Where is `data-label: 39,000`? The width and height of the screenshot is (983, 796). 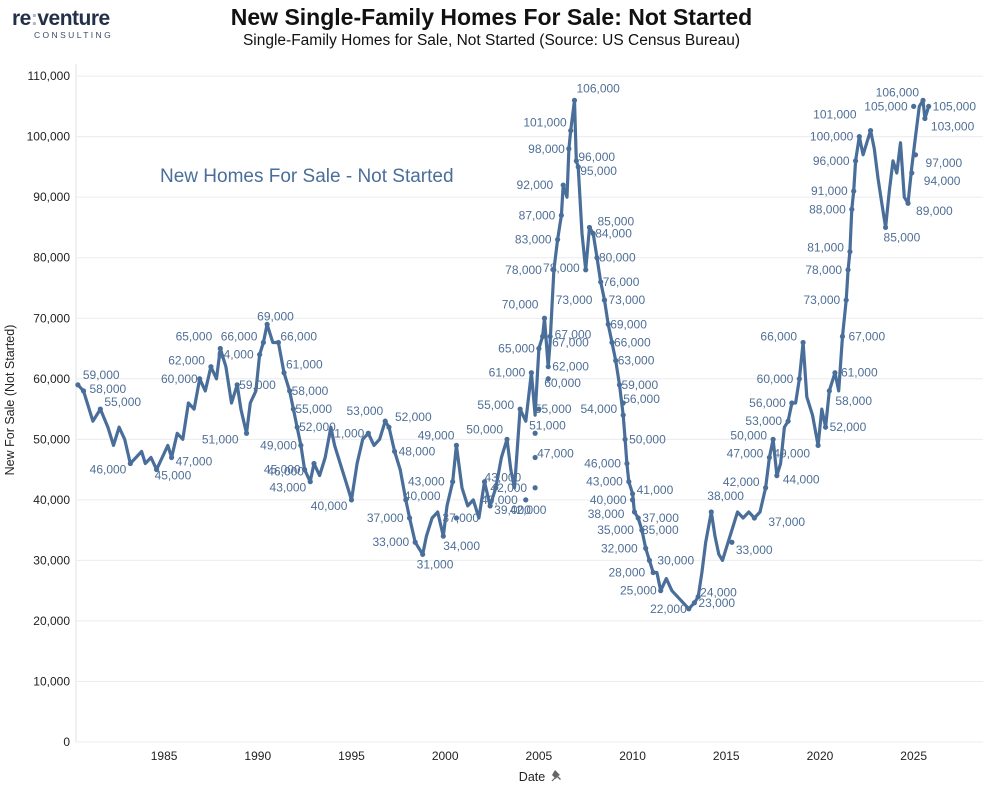 data-label: 39,000 is located at coordinates (512, 510).